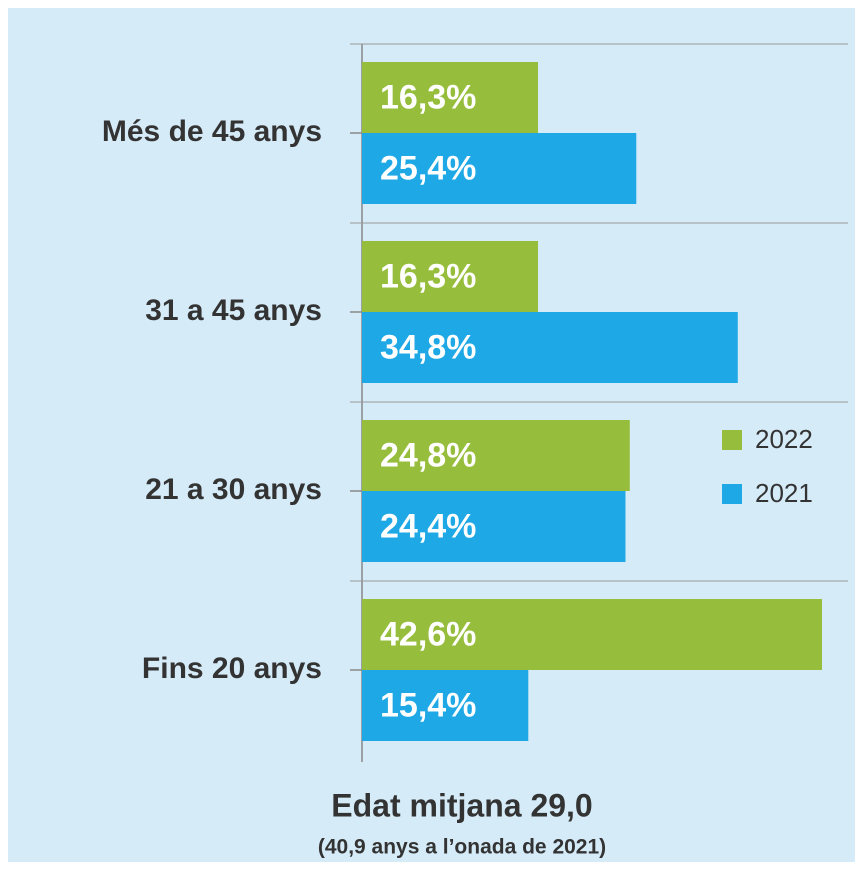 This screenshot has height=876, width=863. I want to click on legend-label: 2021, so click(784, 493).